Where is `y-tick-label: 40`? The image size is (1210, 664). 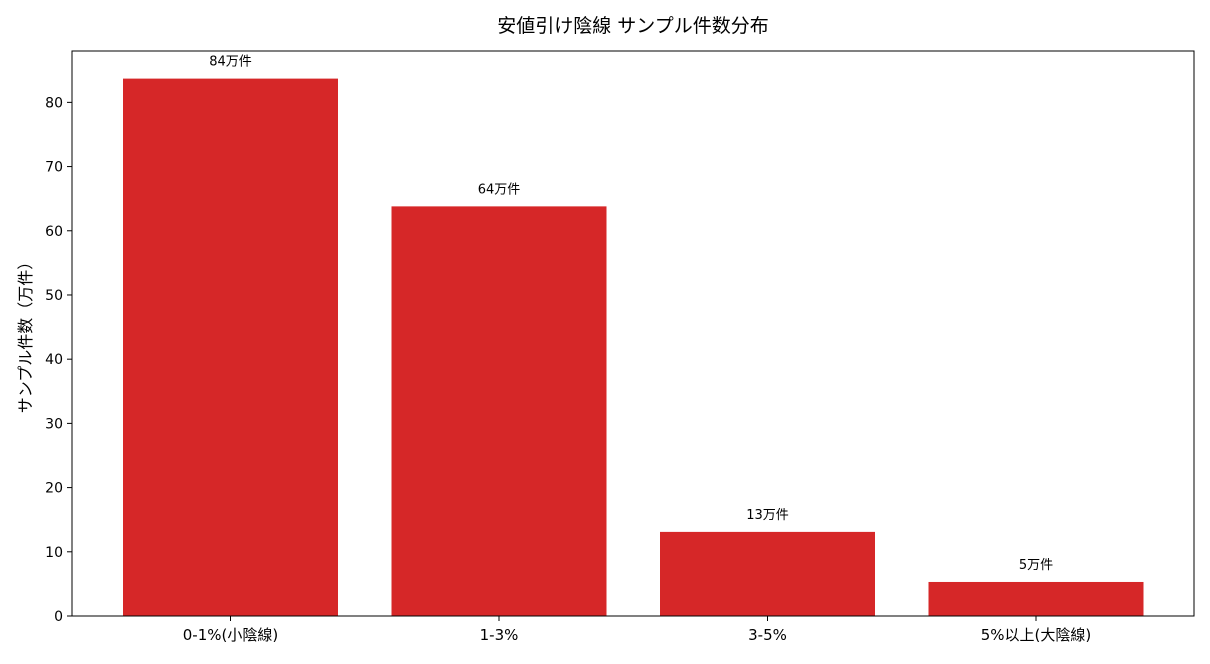 y-tick-label: 40 is located at coordinates (54, 360).